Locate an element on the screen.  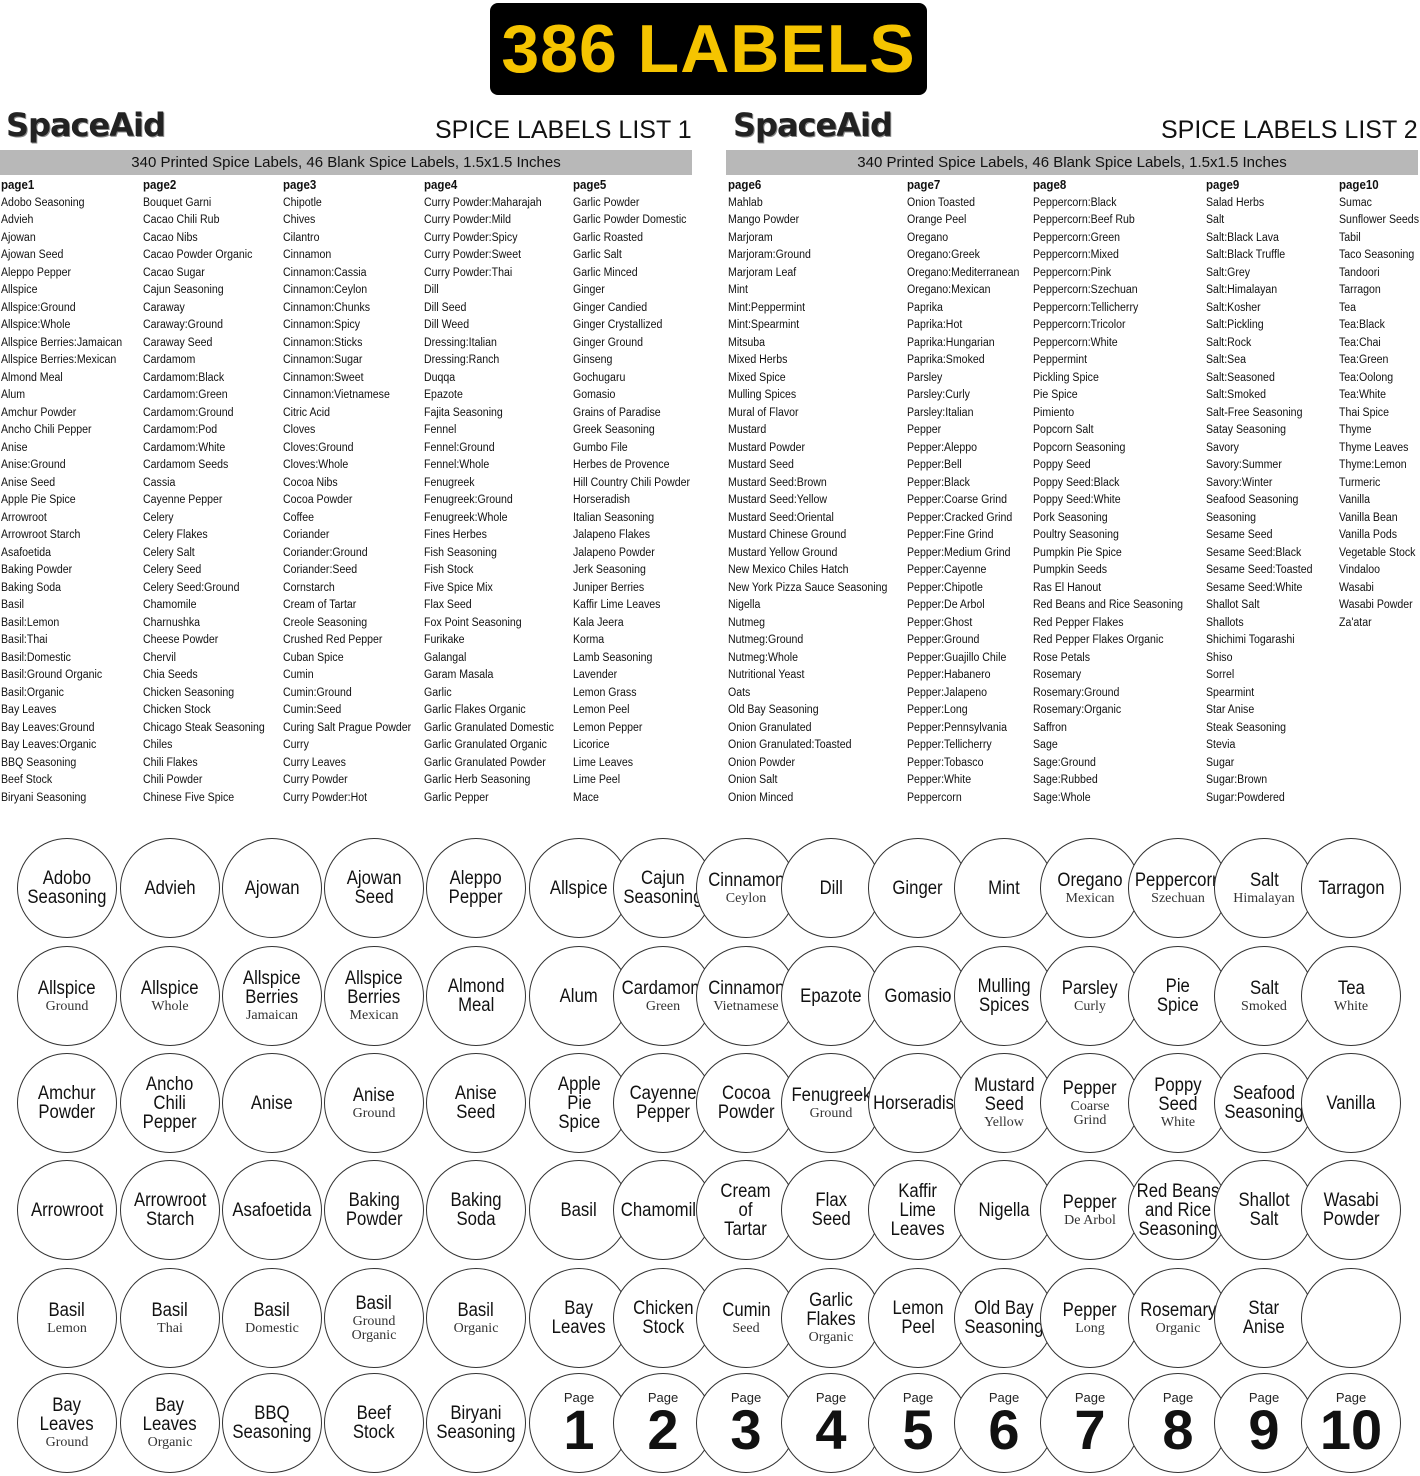
label-main-text: Ajowan is located at coordinates (272, 888).